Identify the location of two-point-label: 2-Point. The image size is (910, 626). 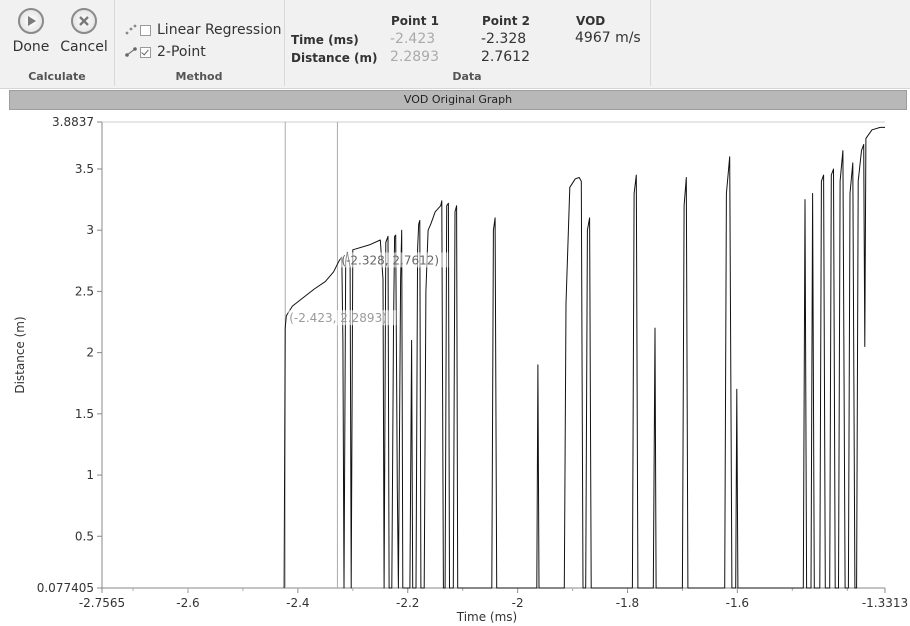
(181, 52).